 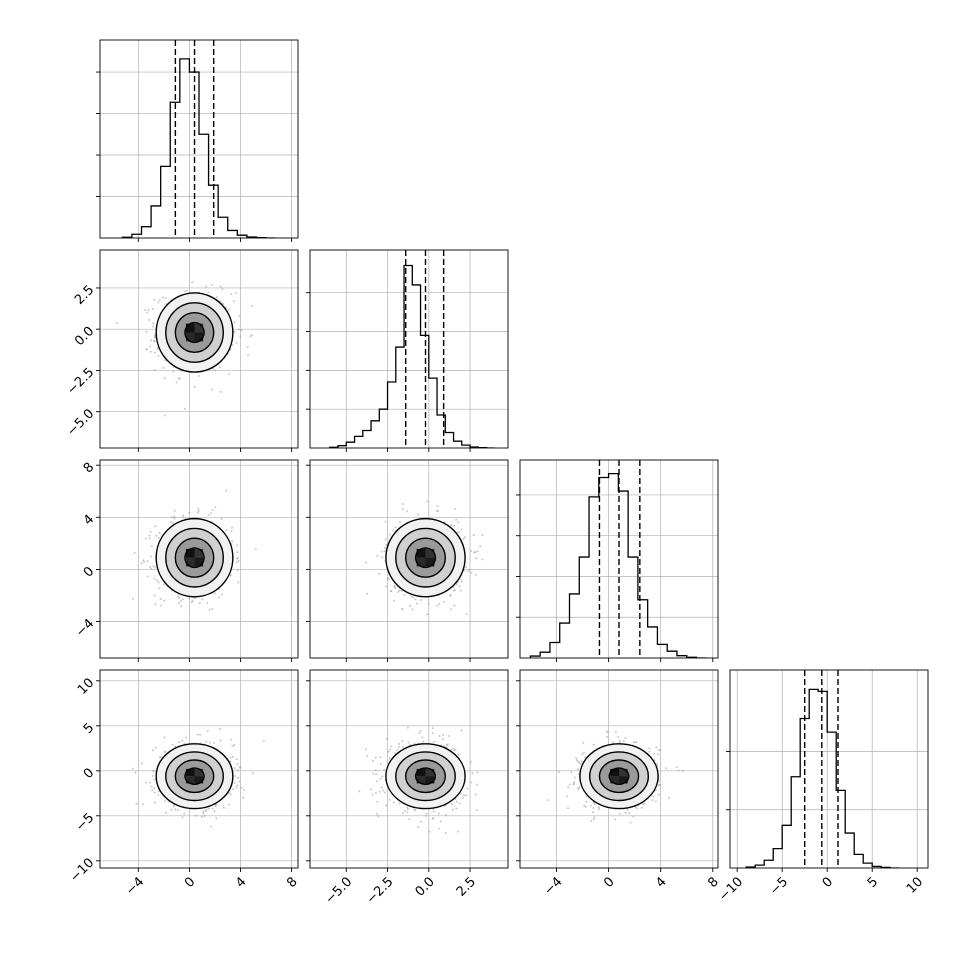 I want to click on xtick-label-3-0: −10, so click(x=731, y=889).